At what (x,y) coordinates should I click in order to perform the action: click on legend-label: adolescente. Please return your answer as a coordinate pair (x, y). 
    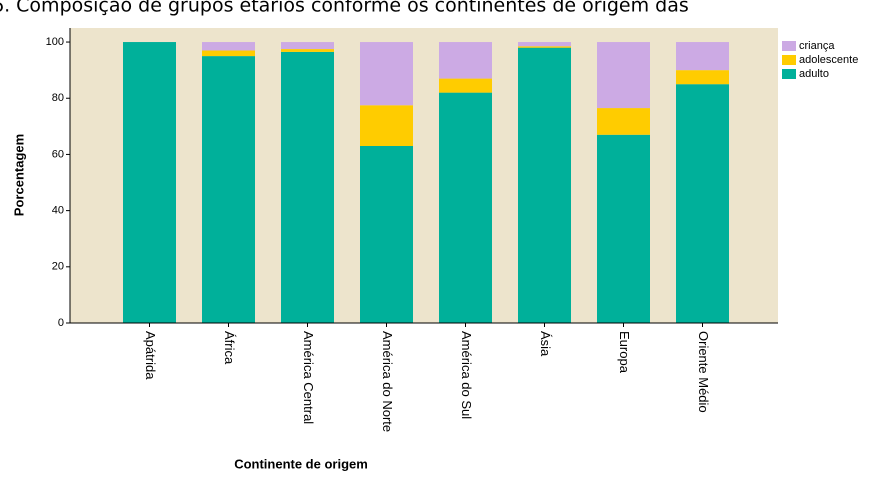
    Looking at the image, I should click on (828, 60).